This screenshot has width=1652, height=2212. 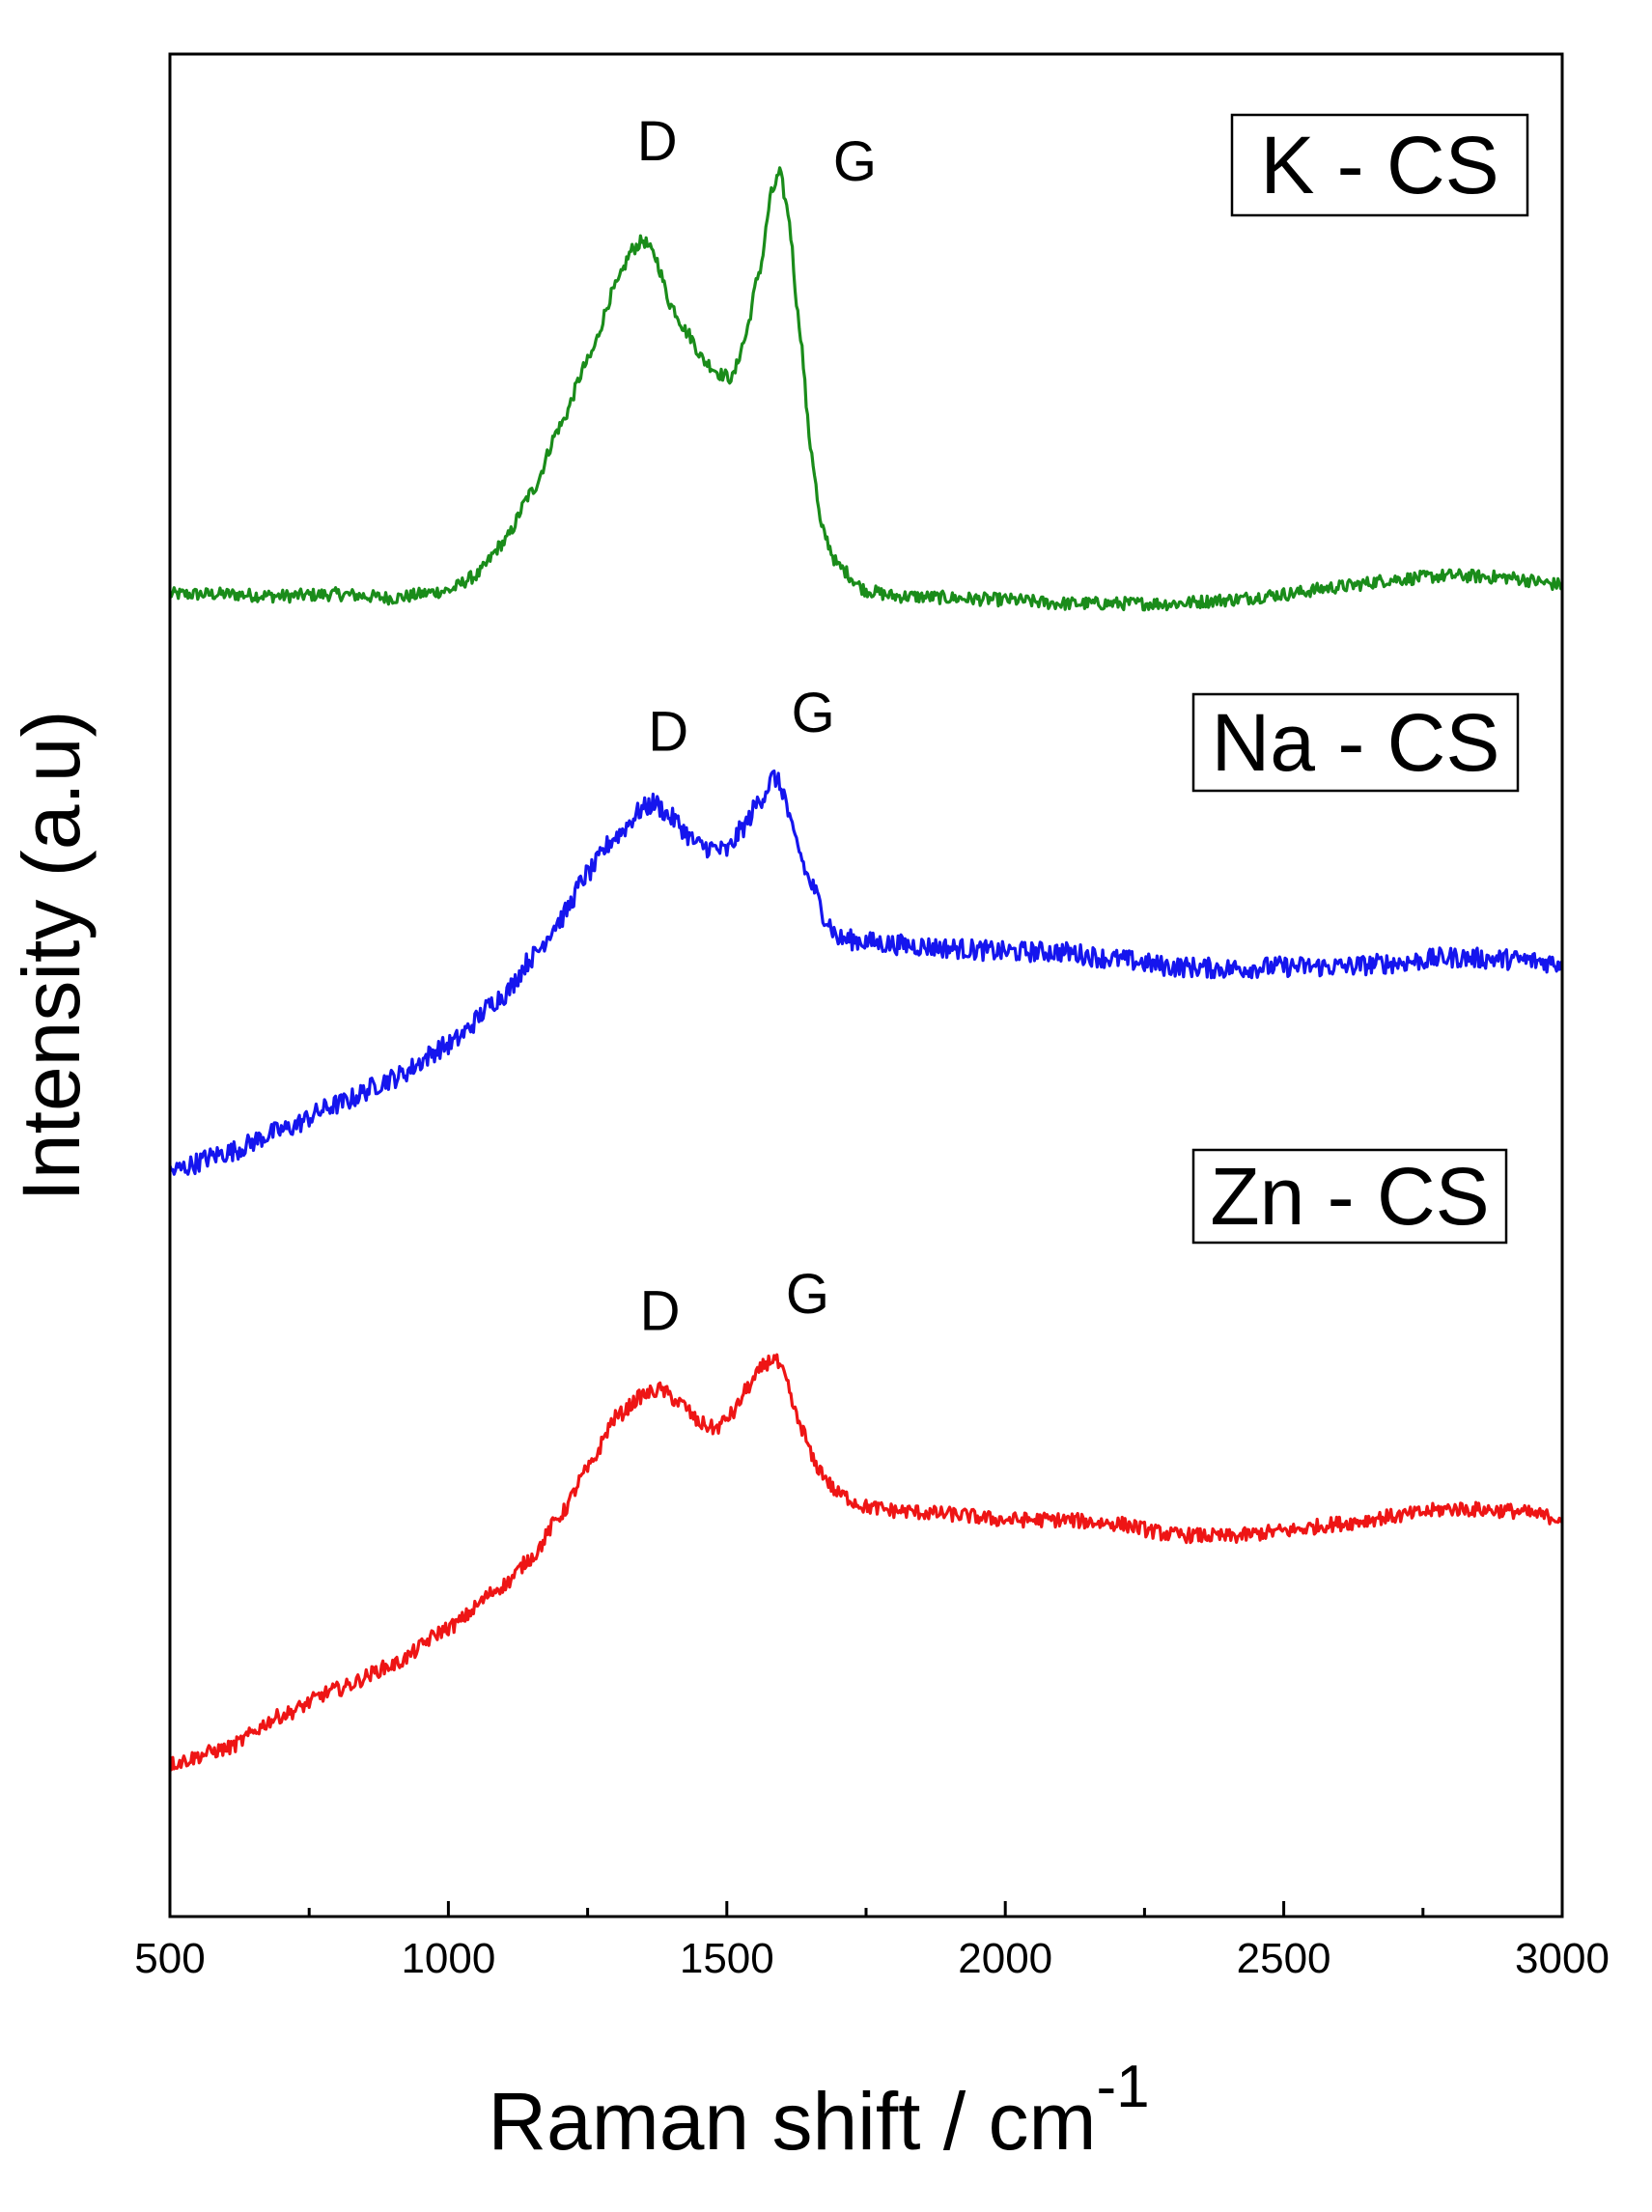 I want to click on x-tick-label: 2000, so click(x=1005, y=1959).